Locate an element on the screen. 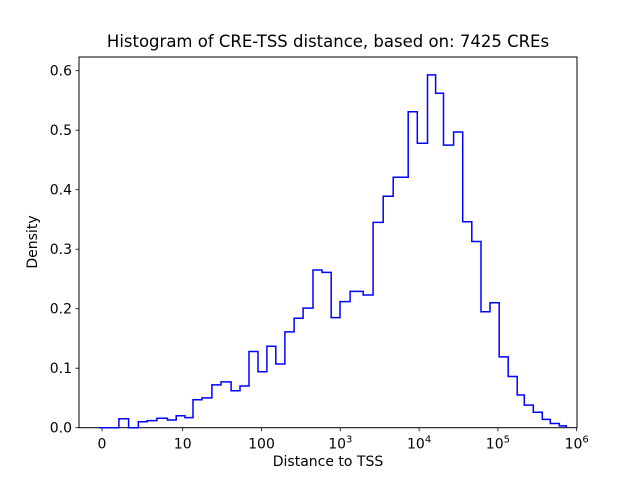  x-tick-label: 10 is located at coordinates (183, 445).